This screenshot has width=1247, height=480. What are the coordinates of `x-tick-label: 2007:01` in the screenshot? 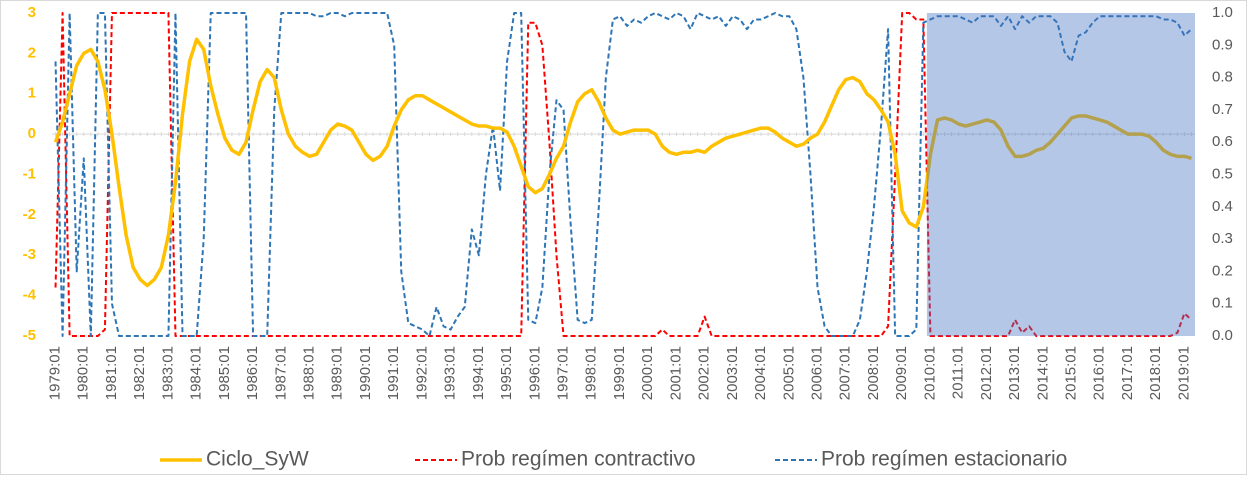 It's located at (845, 373).